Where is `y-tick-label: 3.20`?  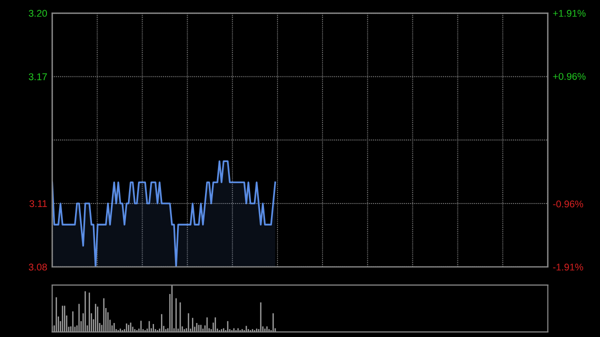 y-tick-label: 3.20 is located at coordinates (37, 13).